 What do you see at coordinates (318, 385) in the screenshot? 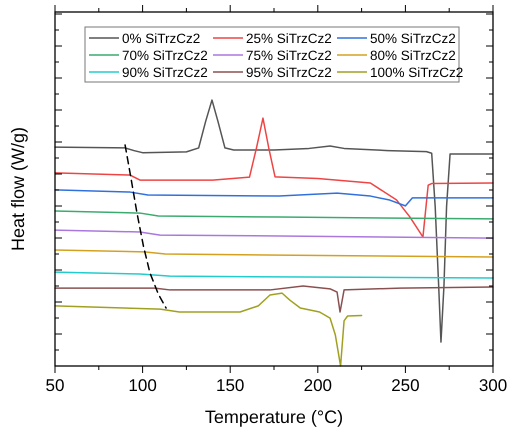
I see `x-tick-label: 200` at bounding box center [318, 385].